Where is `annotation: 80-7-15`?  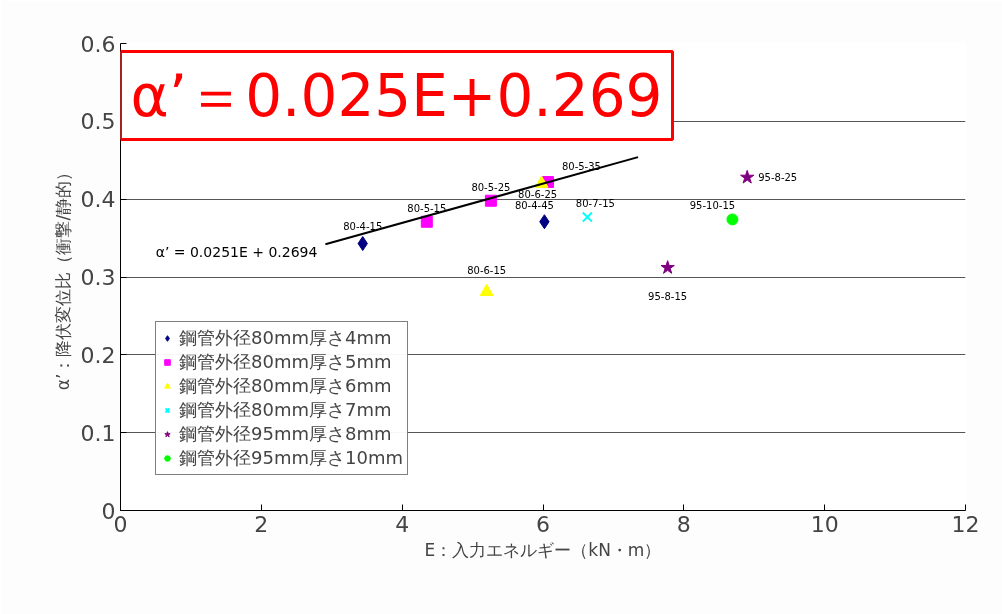 annotation: 80-7-15 is located at coordinates (595, 204).